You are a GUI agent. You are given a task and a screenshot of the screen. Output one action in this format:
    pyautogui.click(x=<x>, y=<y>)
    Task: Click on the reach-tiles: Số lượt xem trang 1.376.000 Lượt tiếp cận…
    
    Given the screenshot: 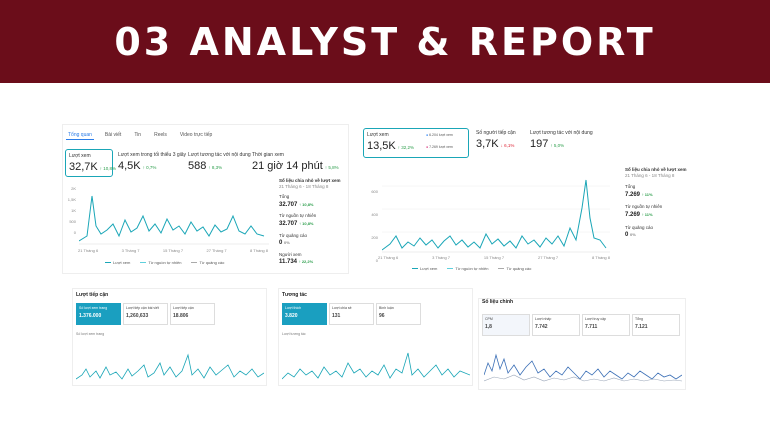 What is the action you would take?
    pyautogui.click(x=145, y=314)
    